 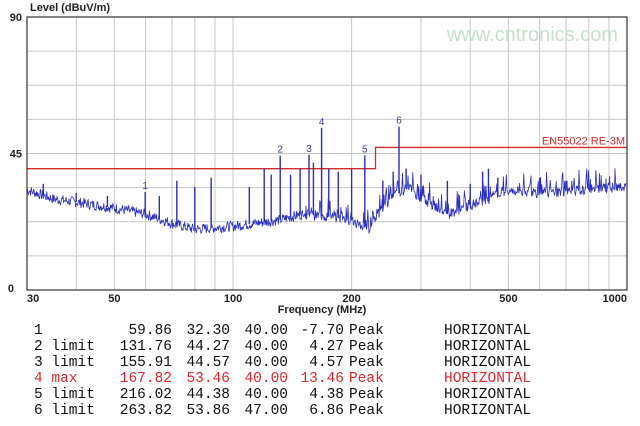 I want to click on cell-id: 5 limit, so click(x=64, y=395).